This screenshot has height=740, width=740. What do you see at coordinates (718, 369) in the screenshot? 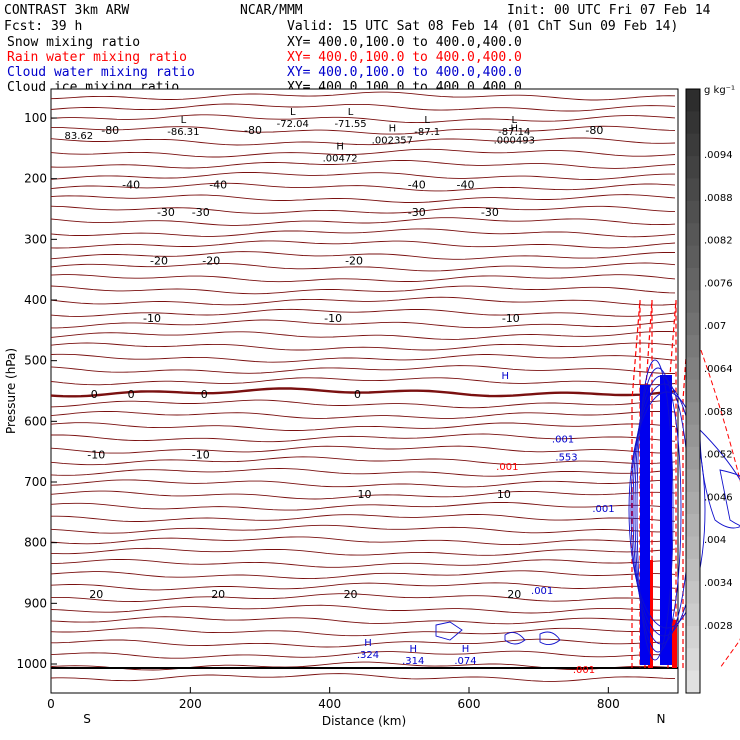
I see `colorbar-label: .0064` at bounding box center [718, 369].